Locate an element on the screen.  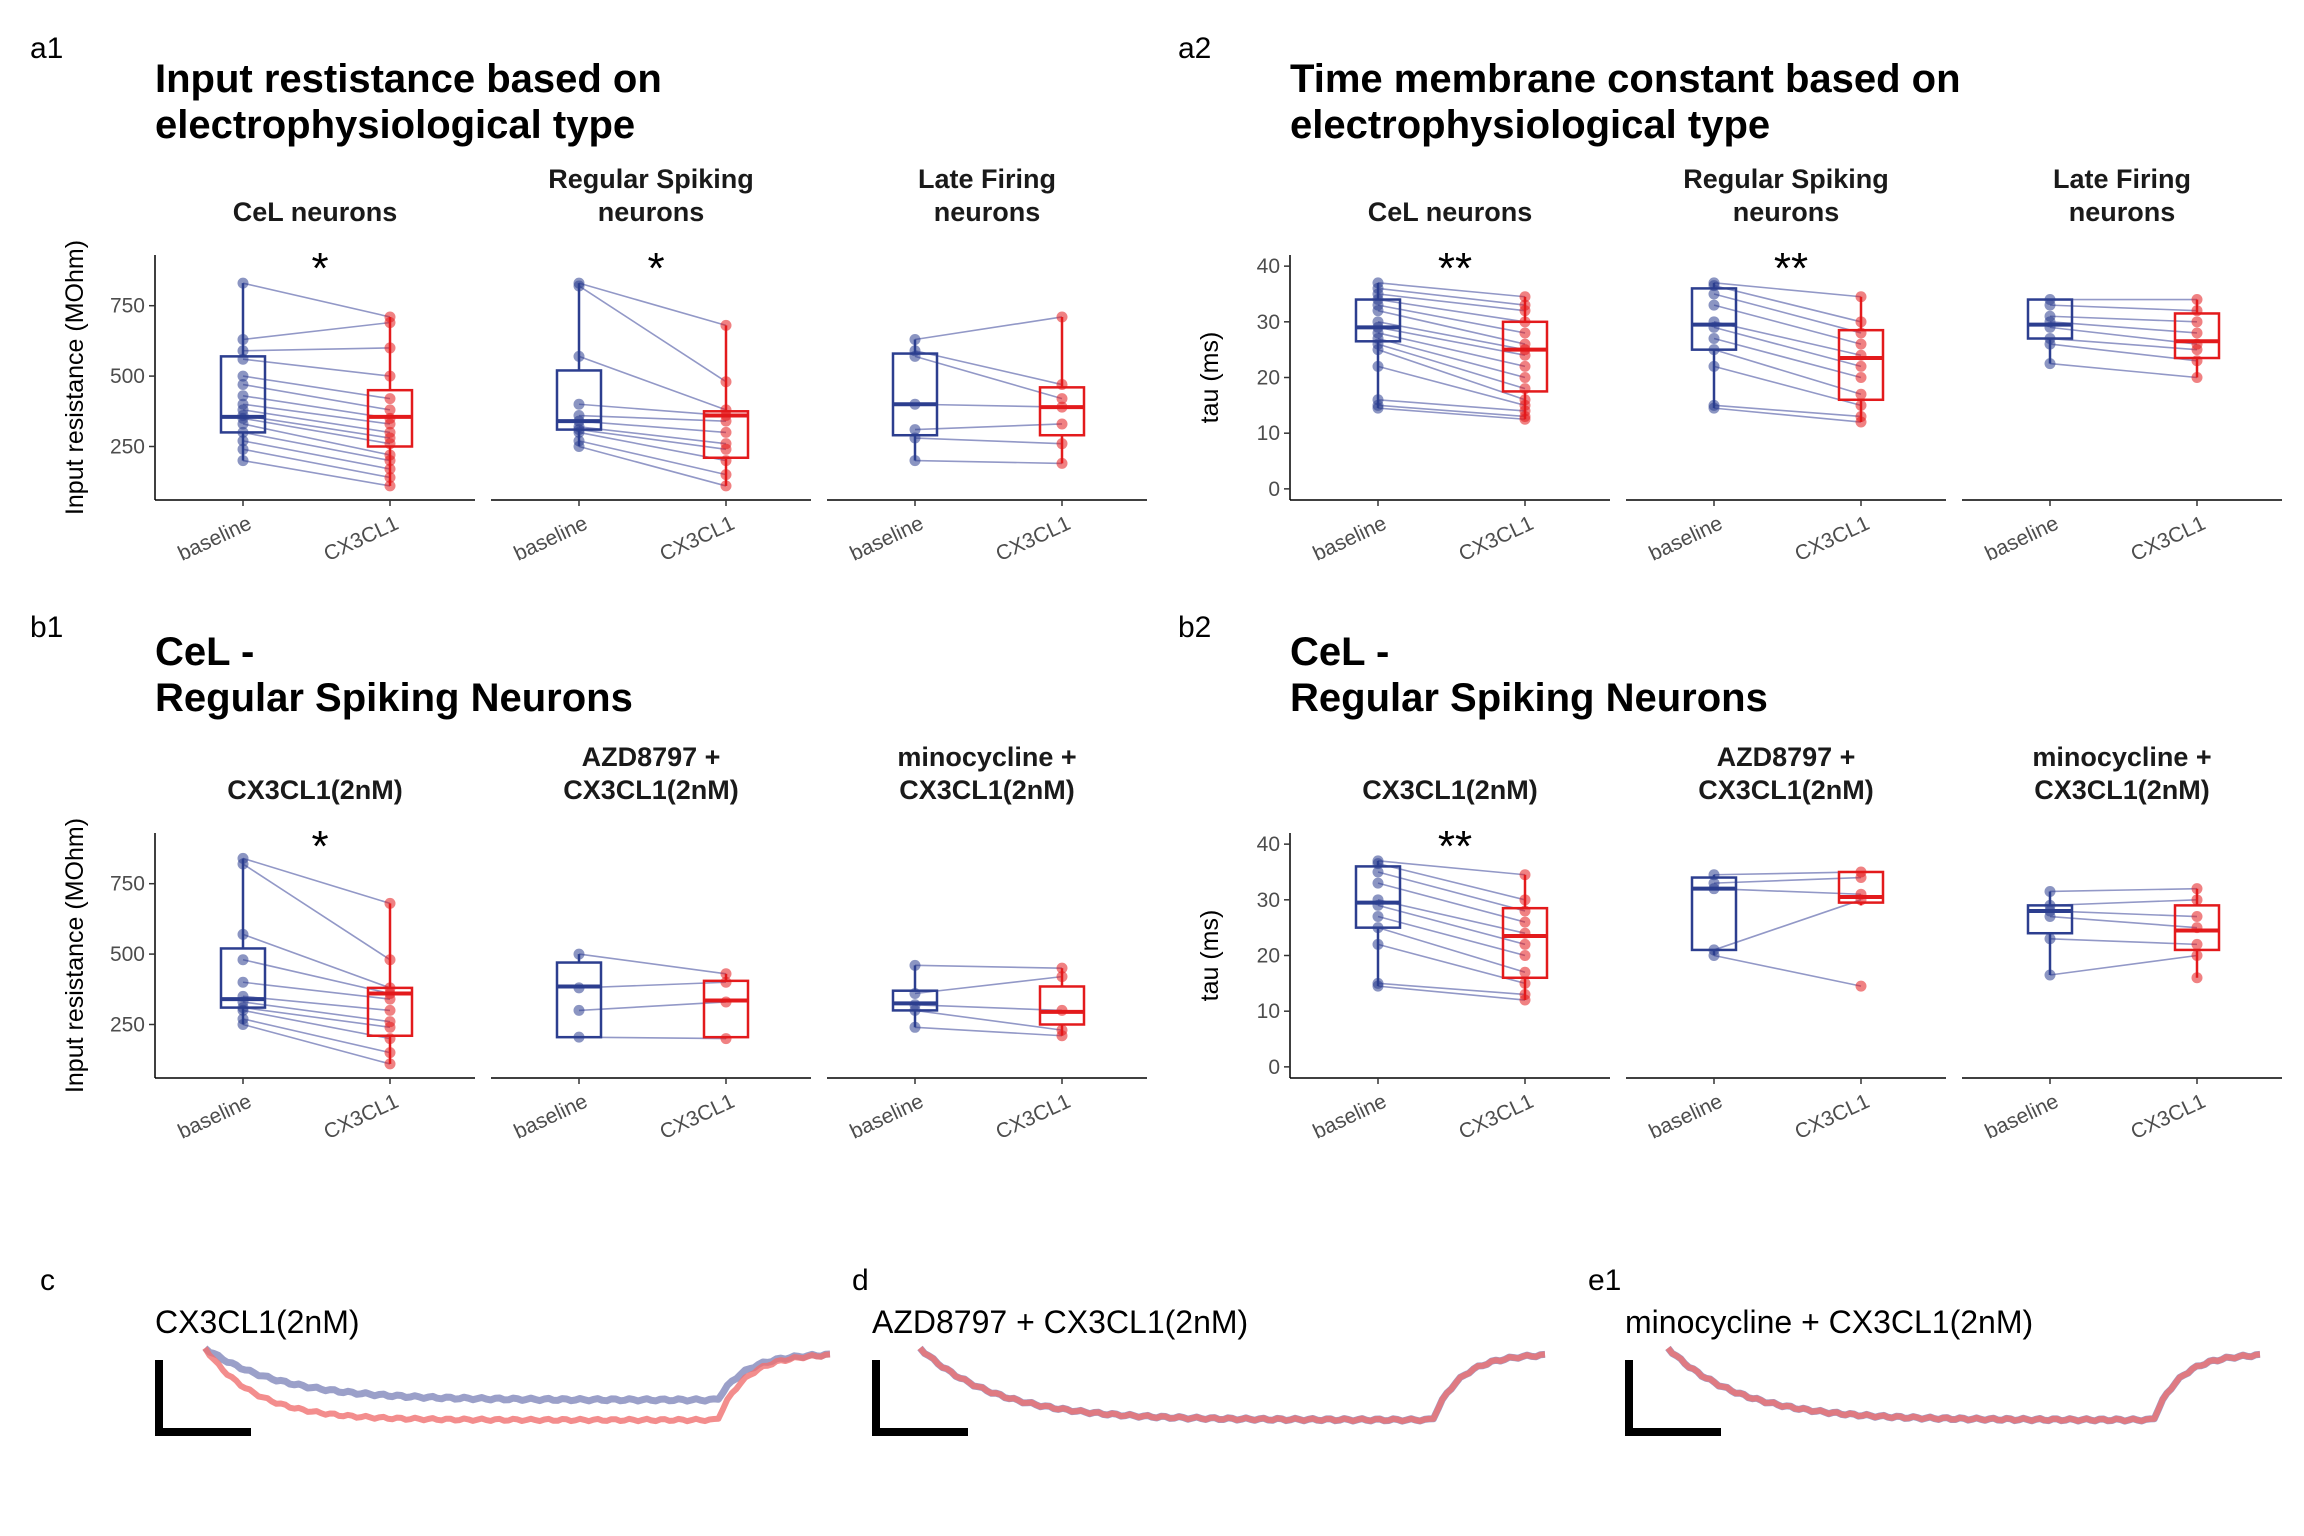
facet: AZD8797 +CX3CL1(2nM) baseline CX3CL1 is located at coordinates (1786, 943).